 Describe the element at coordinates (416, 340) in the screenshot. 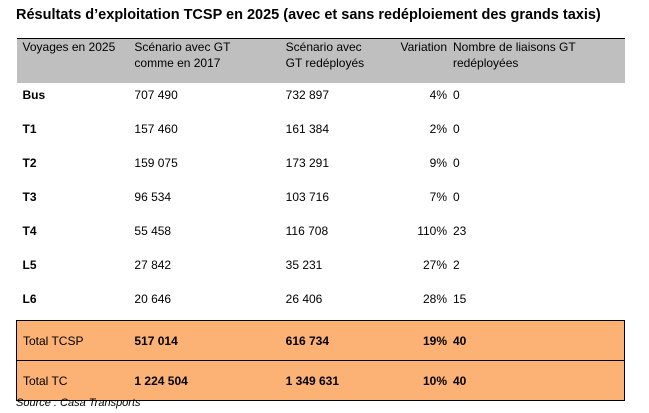

I see `cell-variation: 19%` at that location.